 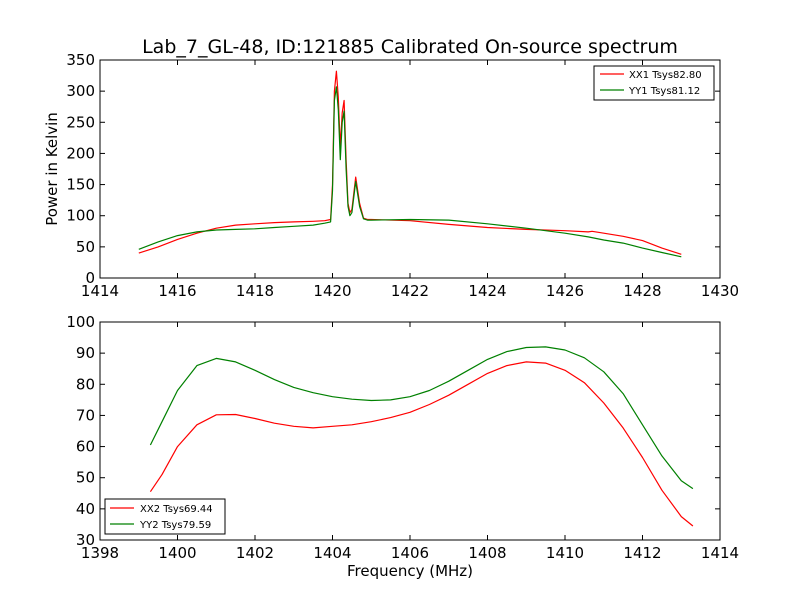 What do you see at coordinates (664, 91) in the screenshot?
I see `legend-label-yy1: YY1 Tsys81.12` at bounding box center [664, 91].